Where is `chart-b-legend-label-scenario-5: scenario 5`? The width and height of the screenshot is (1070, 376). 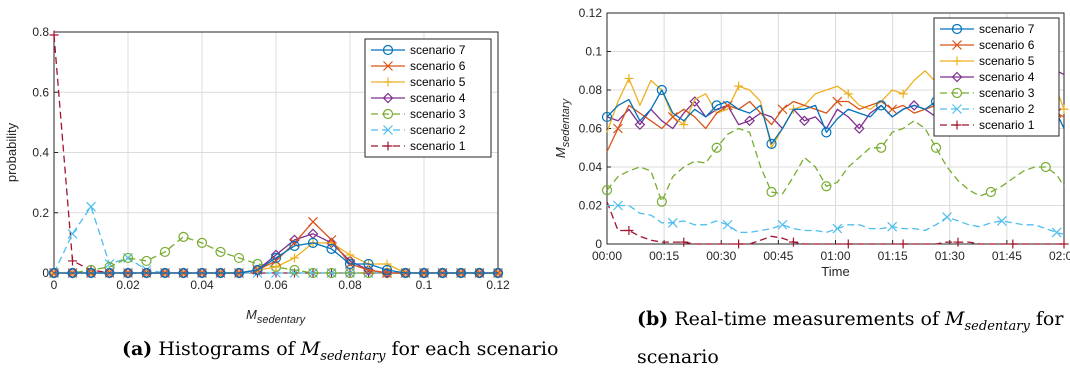 chart-b-legend-label-scenario-5: scenario 5 is located at coordinates (1007, 61).